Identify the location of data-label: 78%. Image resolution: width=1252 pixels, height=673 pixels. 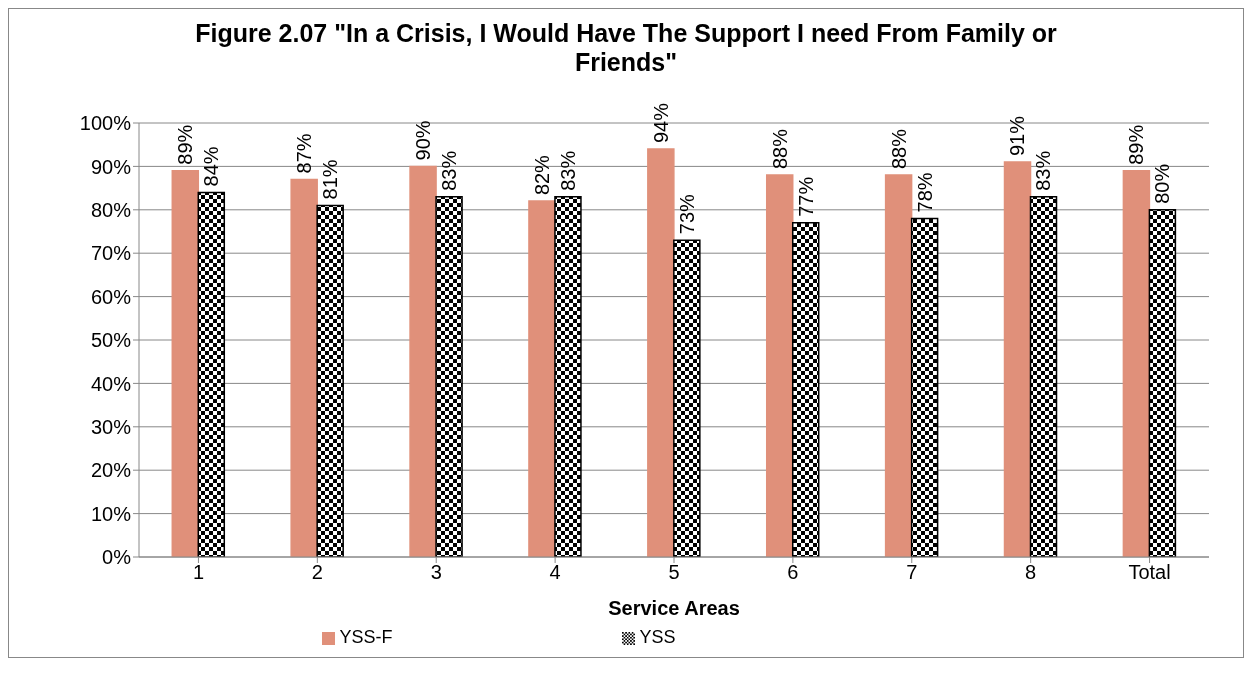
(924, 192).